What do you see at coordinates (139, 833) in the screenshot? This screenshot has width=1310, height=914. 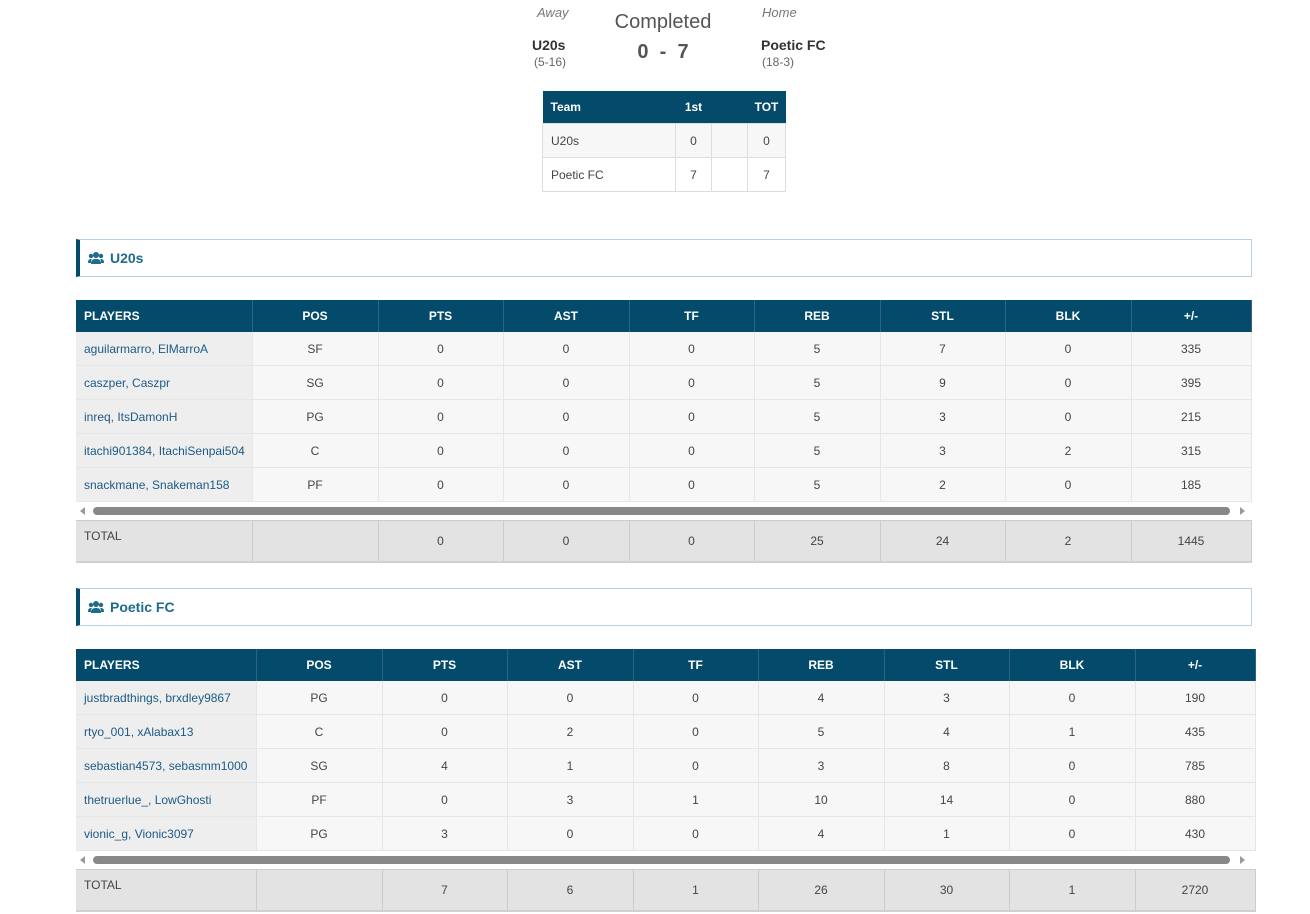 I see `player-link: vionic_g, Vionic3097` at bounding box center [139, 833].